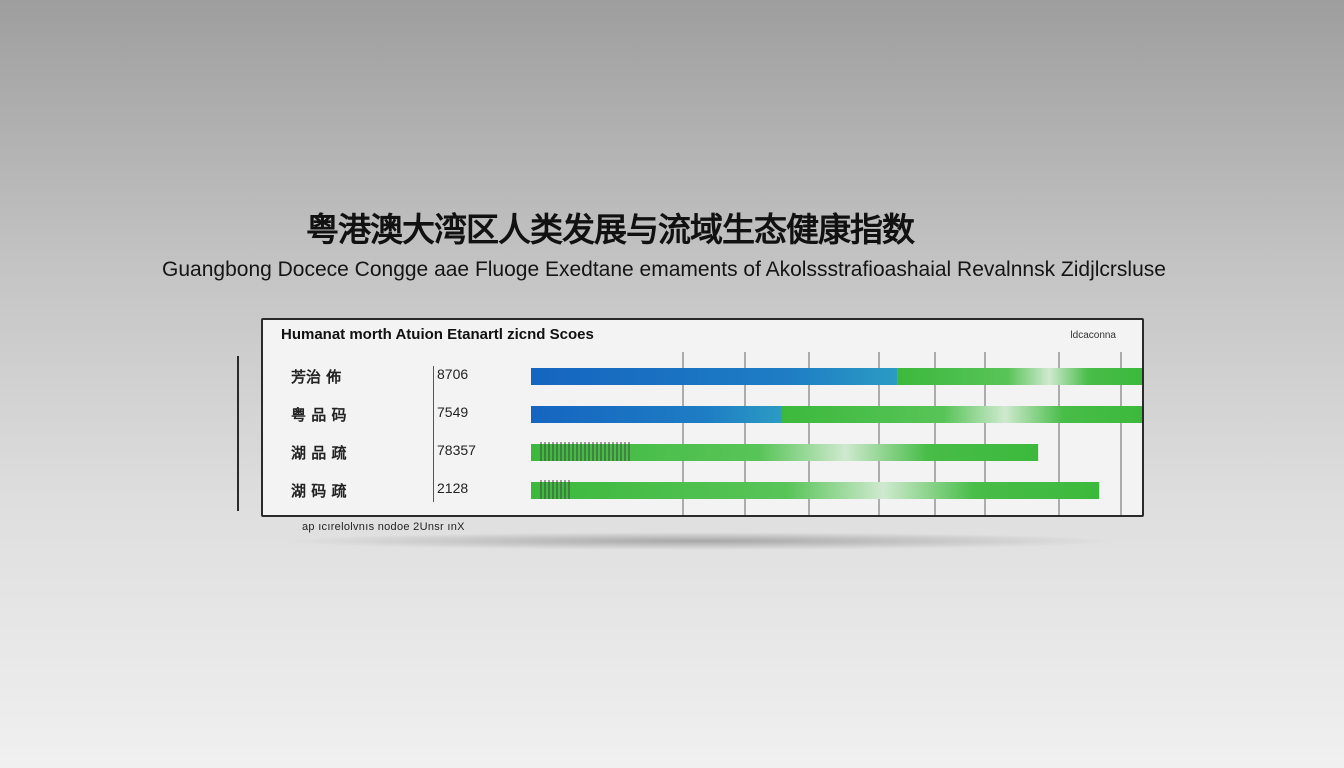 This screenshot has width=1344, height=768. I want to click on bar-row1-series2, so click(1019, 376).